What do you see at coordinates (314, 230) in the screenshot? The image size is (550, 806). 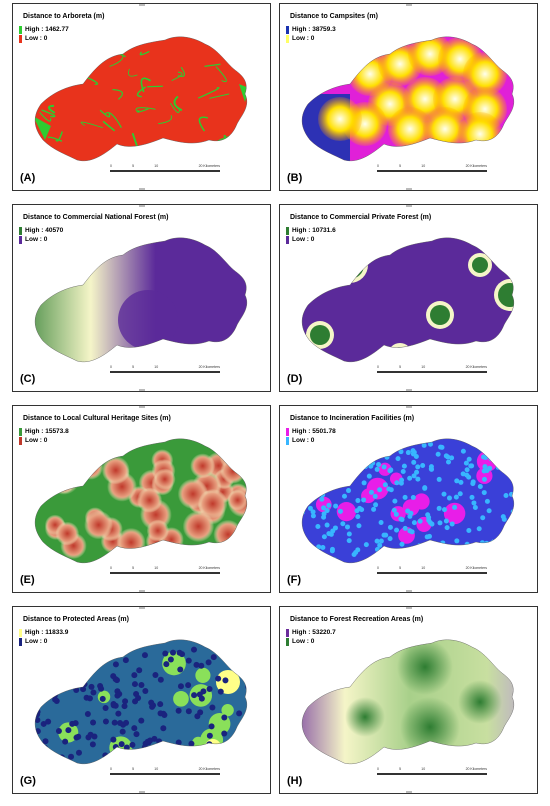 I see `legend-high-label: High : 10731.6` at bounding box center [314, 230].